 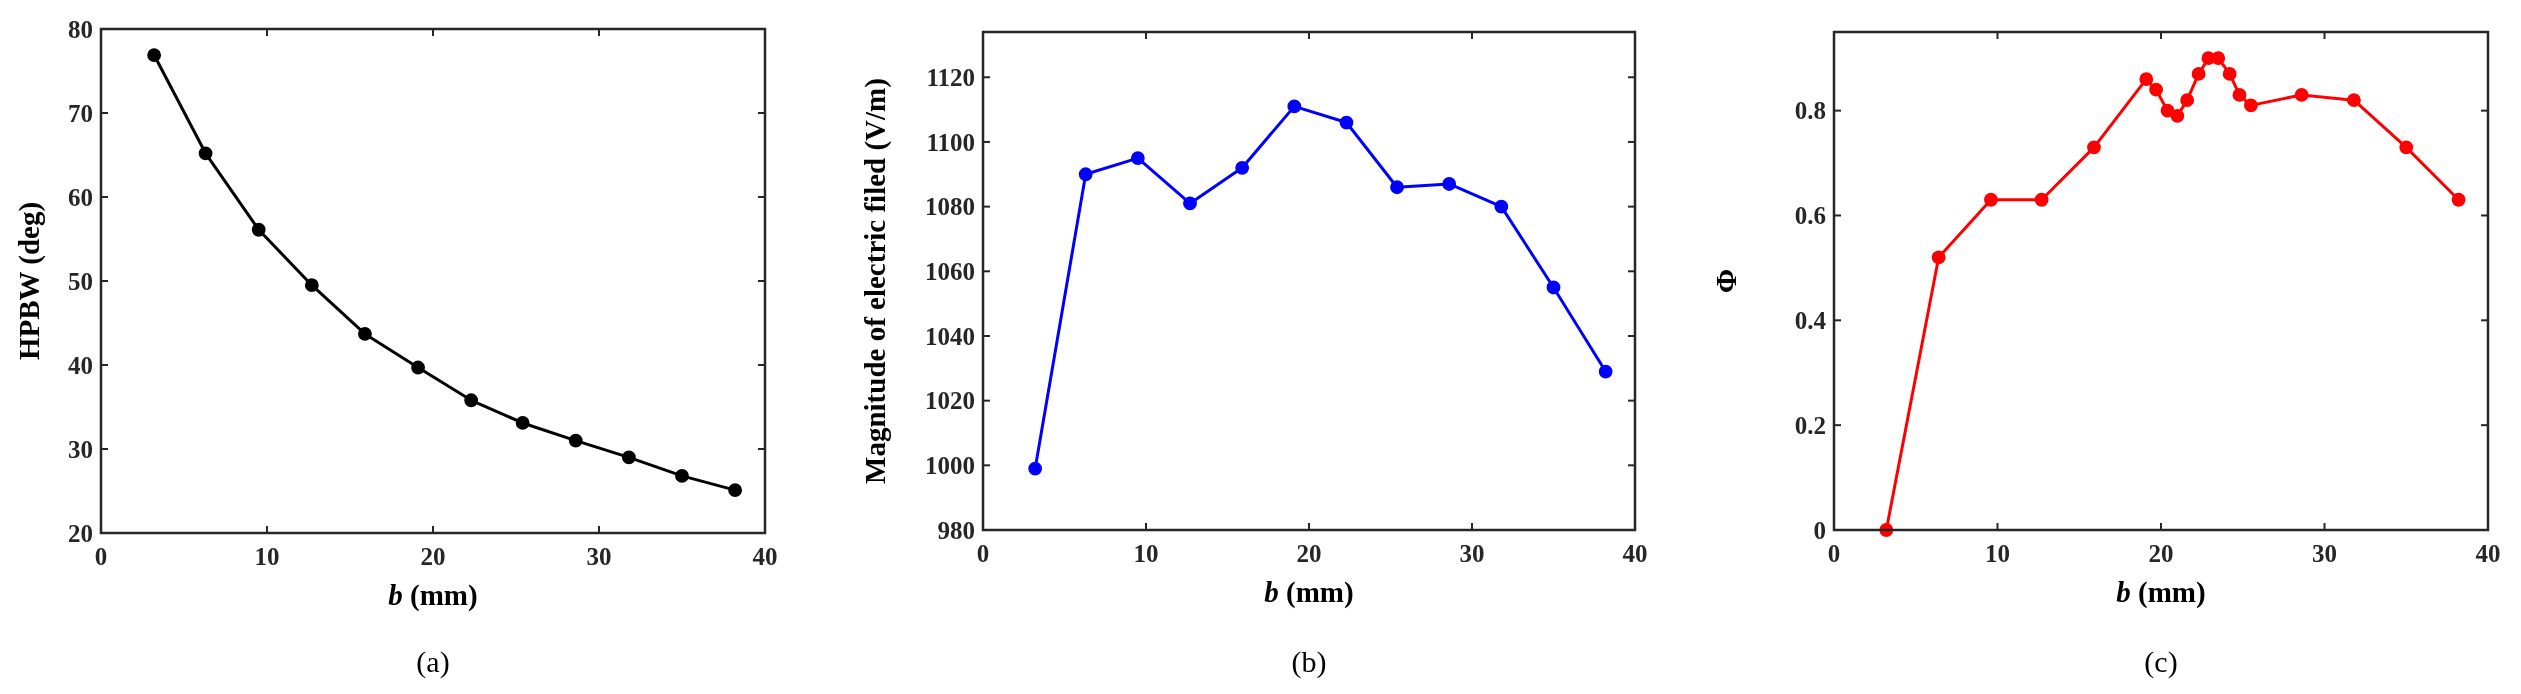 What do you see at coordinates (1810, 425) in the screenshot?
I see `y-tick-label: 0.2` at bounding box center [1810, 425].